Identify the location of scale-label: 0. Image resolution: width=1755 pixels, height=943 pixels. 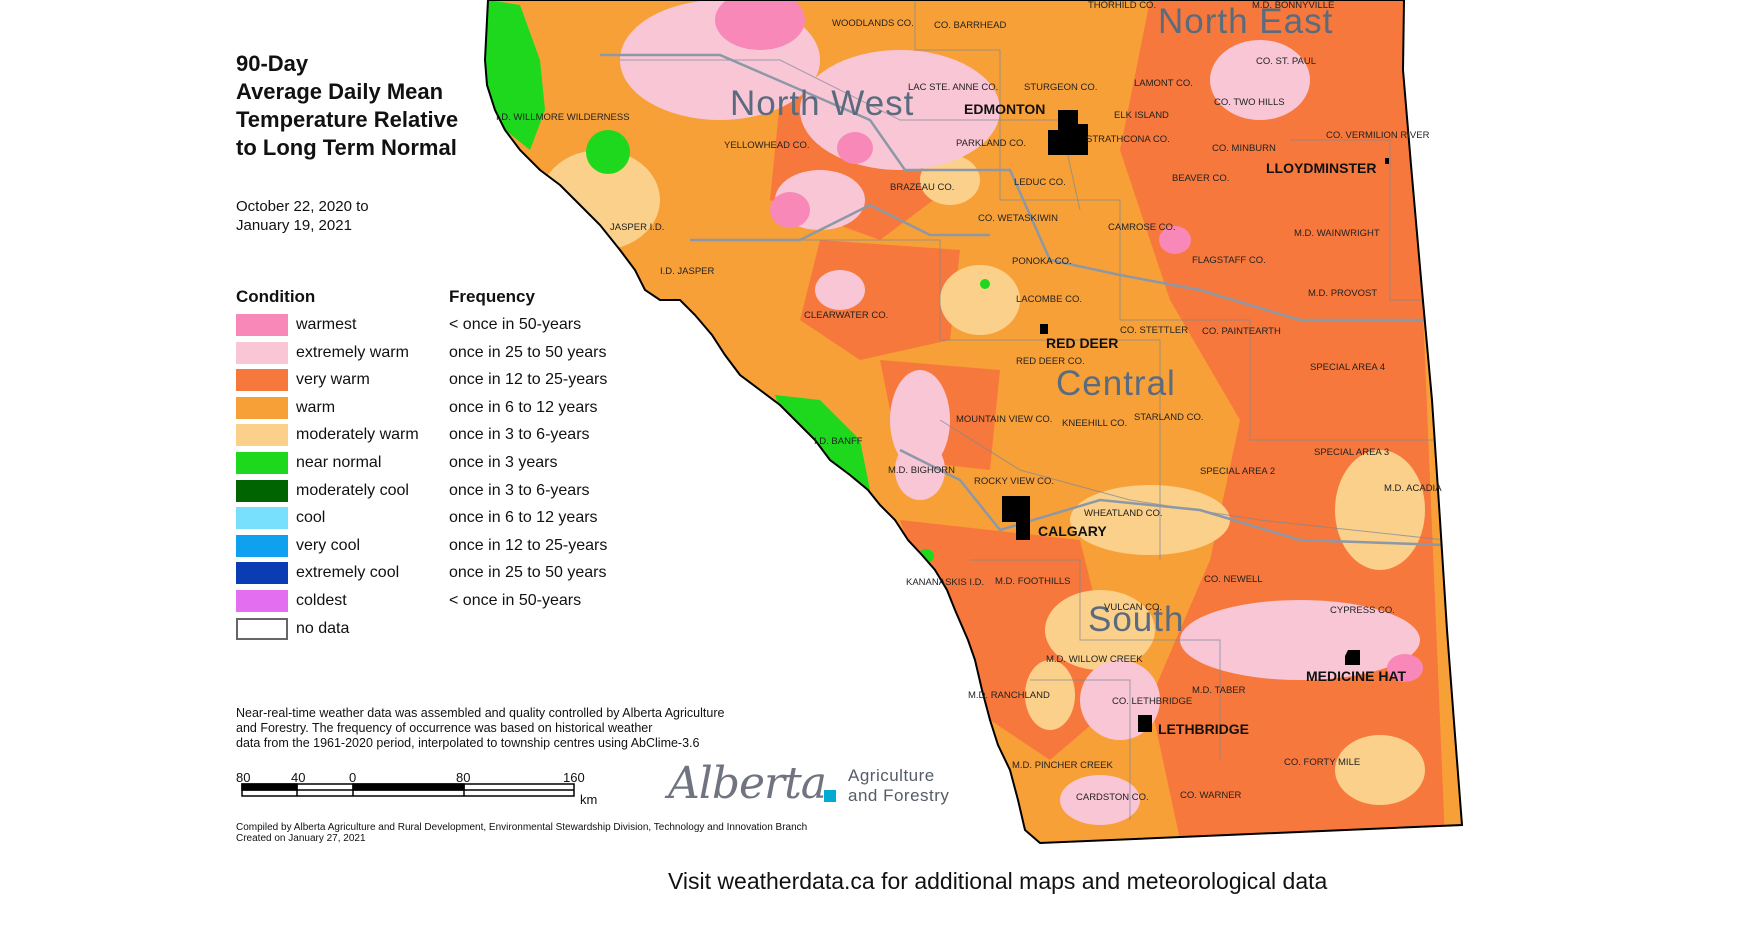
(353, 777).